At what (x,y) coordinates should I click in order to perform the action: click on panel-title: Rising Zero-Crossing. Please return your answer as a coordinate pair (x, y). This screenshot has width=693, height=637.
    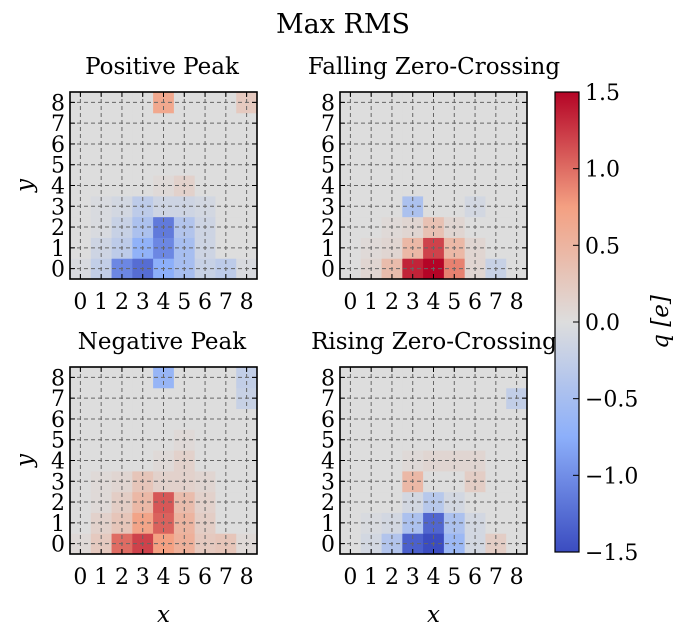
    Looking at the image, I should click on (434, 342).